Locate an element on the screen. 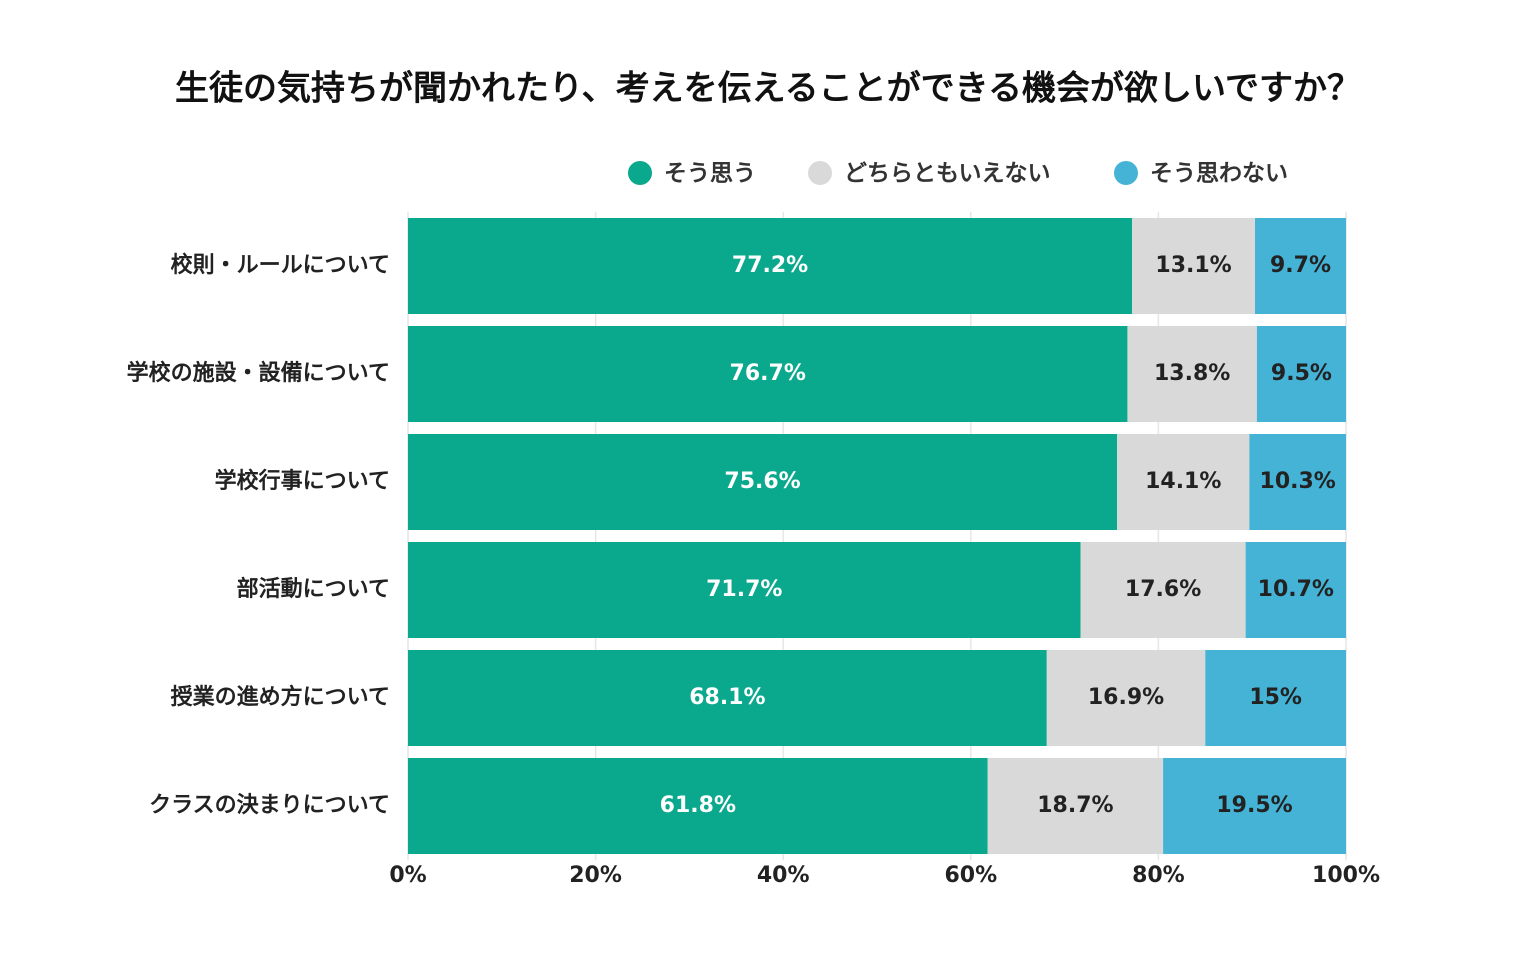 This screenshot has height=968, width=1536. data-label: 10.7% is located at coordinates (1296, 589).